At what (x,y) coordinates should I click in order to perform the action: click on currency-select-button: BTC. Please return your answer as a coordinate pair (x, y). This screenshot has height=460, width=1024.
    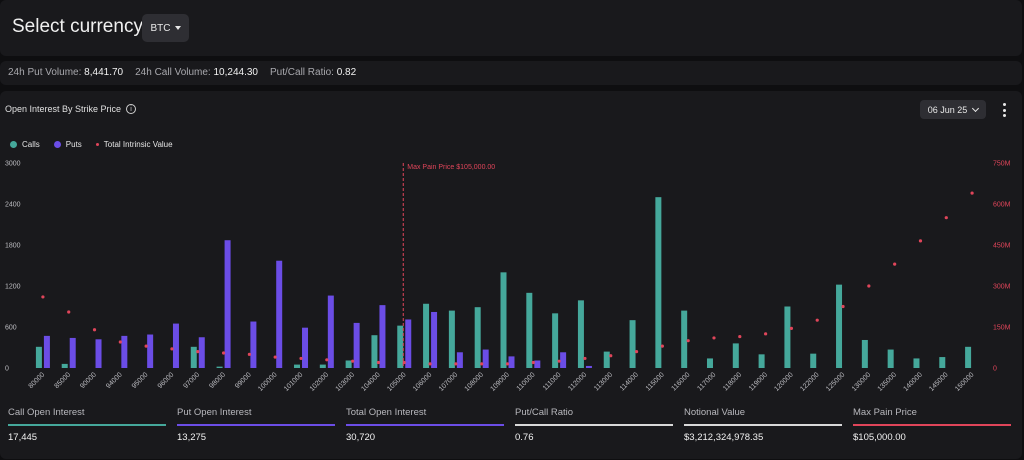
    Looking at the image, I should click on (165, 28).